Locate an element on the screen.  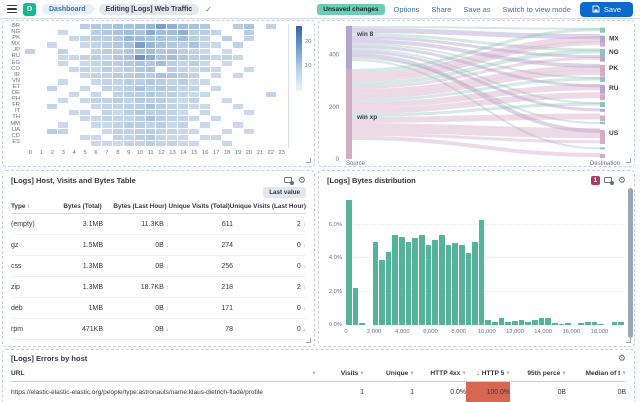
options-button: Options is located at coordinates (406, 9).